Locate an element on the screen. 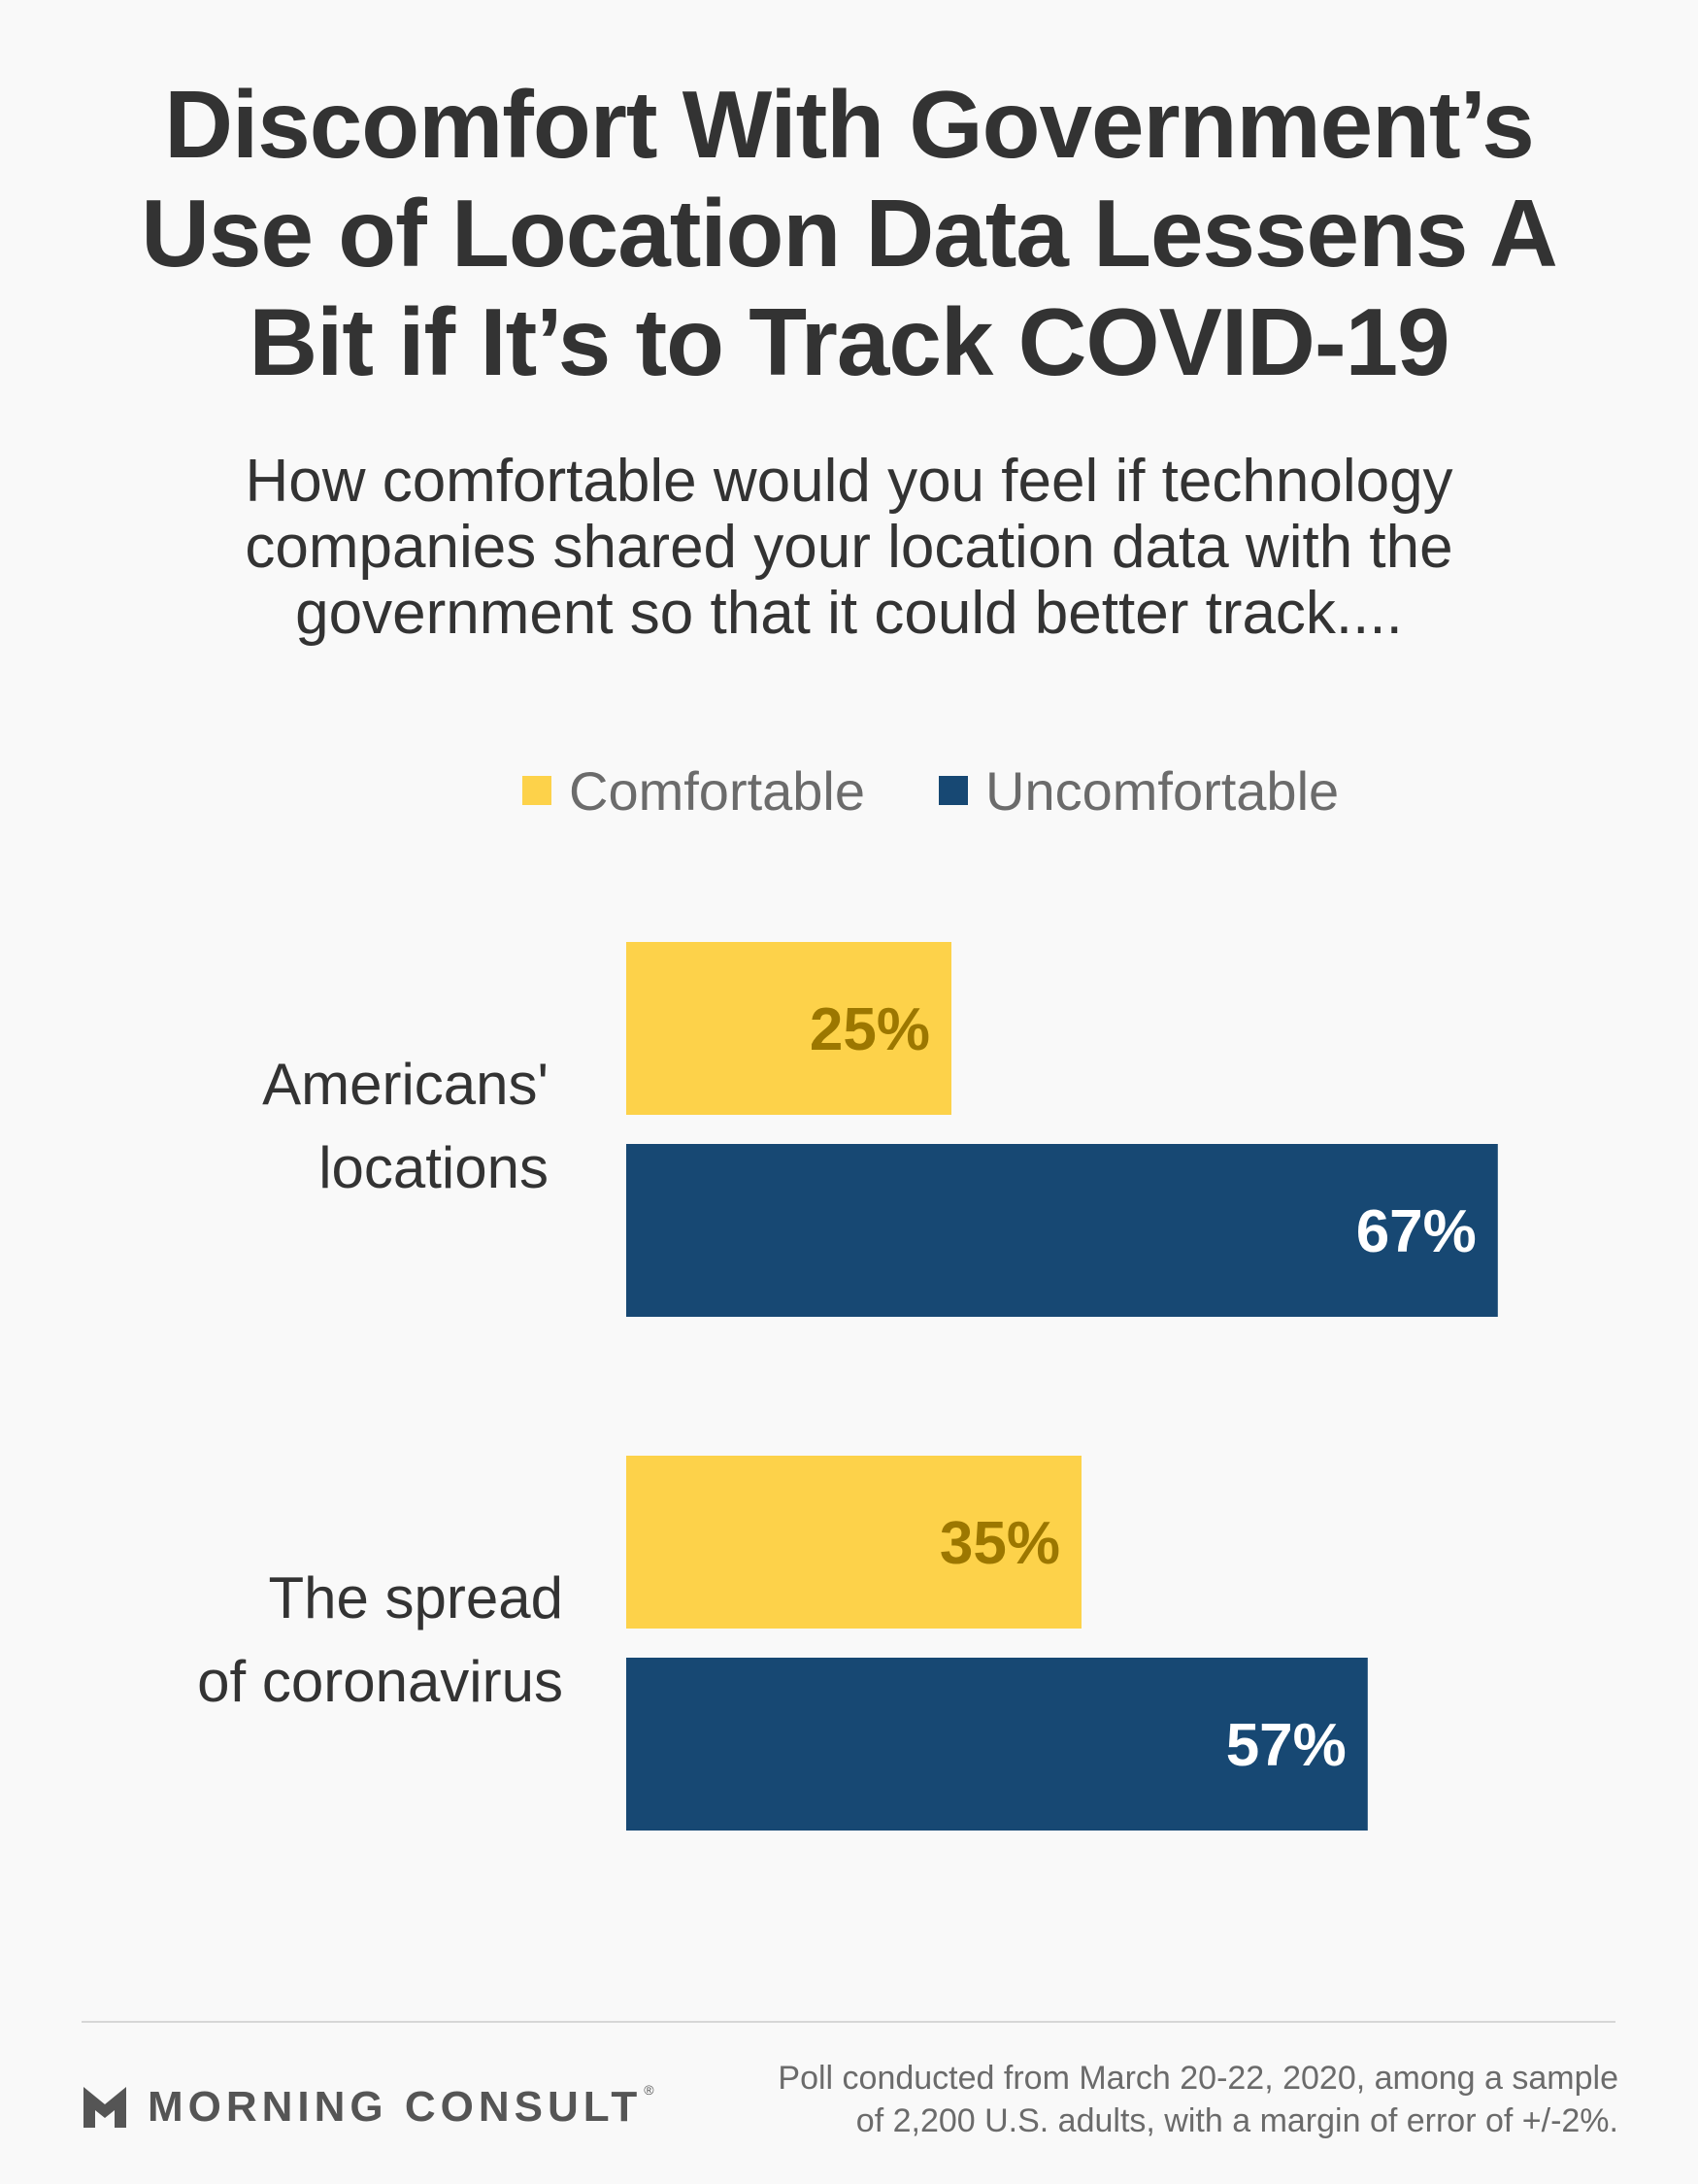 Image resolution: width=1698 pixels, height=2184 pixels. legend-item-uncomfortable: Uncomfortable is located at coordinates (1139, 790).